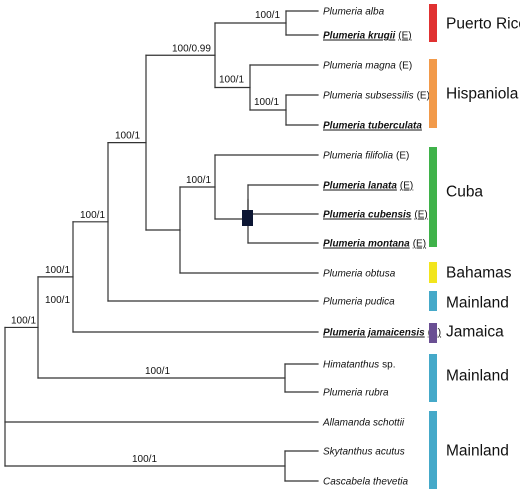  I want to click on taxon-name: Plumeria pudica, so click(359, 302).